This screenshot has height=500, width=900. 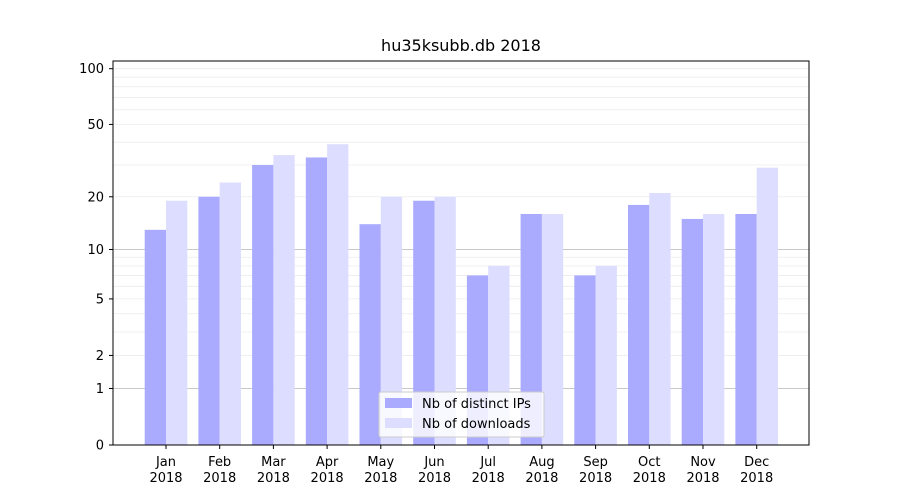 What do you see at coordinates (165, 462) in the screenshot?
I see `x-tick-label-month: Jan` at bounding box center [165, 462].